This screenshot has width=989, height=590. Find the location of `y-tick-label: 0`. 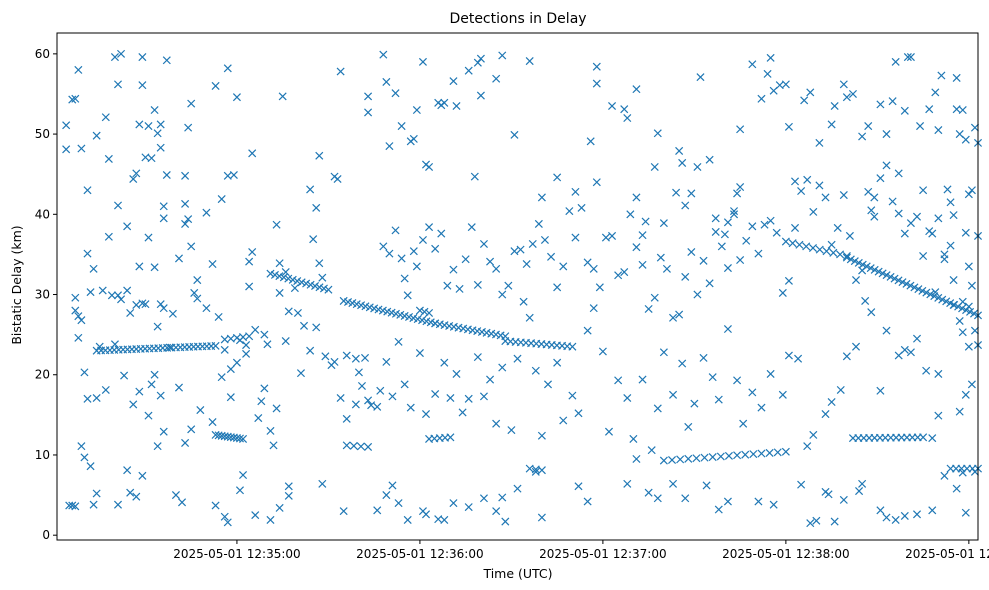

y-tick-label: 0 is located at coordinates (46, 535).